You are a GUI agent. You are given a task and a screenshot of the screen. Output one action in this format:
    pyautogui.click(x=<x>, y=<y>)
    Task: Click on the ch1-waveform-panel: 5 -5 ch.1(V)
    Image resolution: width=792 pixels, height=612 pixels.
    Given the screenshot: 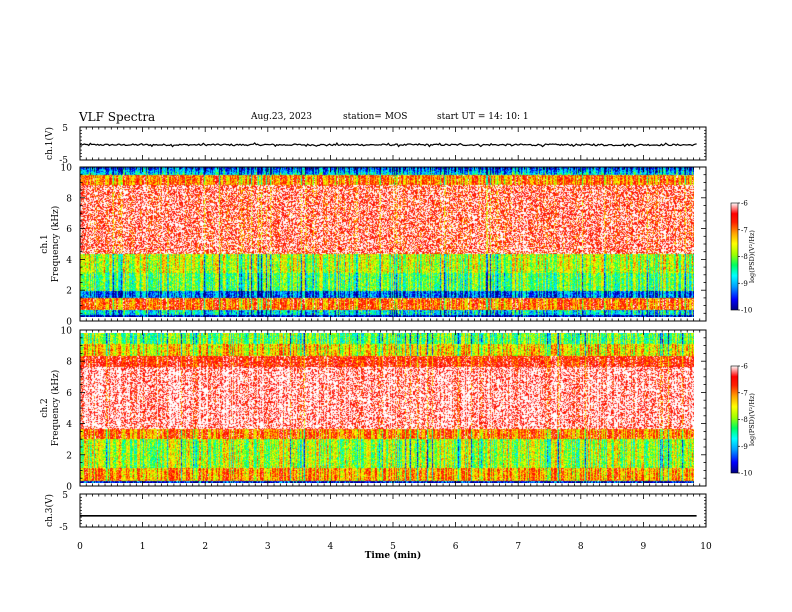 What is the action you would take?
    pyautogui.click(x=375, y=145)
    